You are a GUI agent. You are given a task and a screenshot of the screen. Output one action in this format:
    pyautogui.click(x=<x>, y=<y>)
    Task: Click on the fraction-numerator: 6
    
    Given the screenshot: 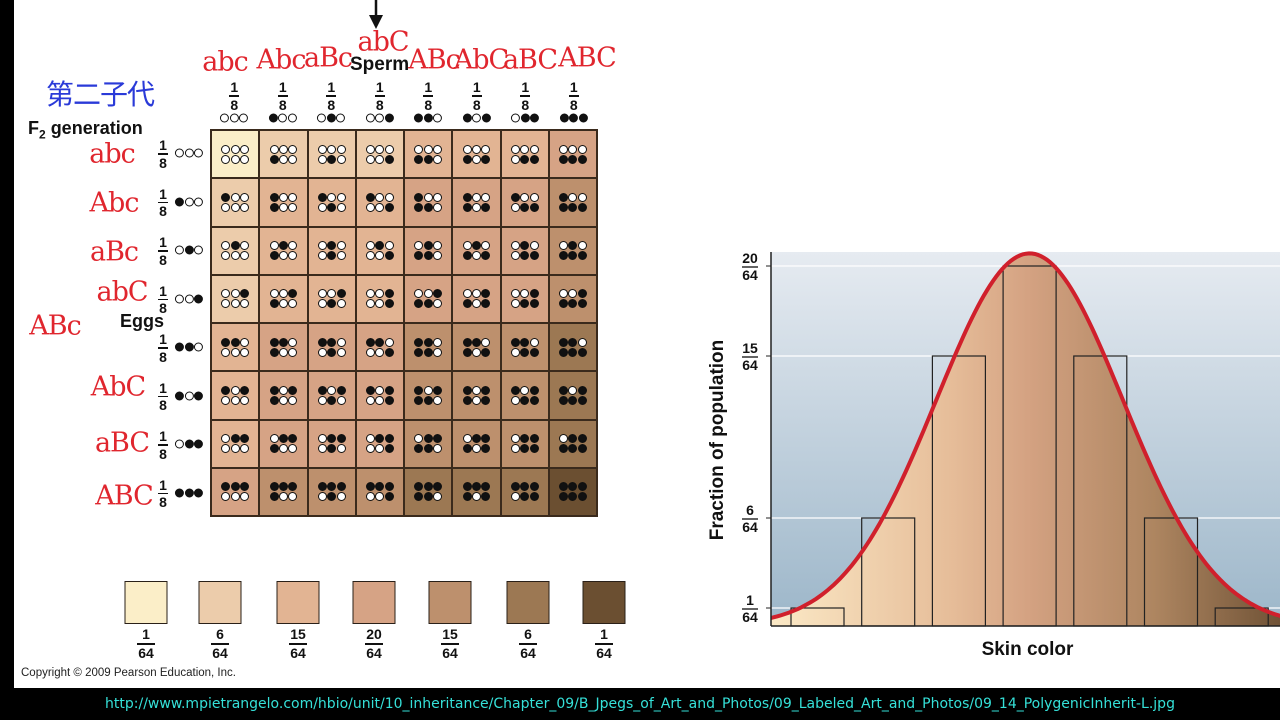 What is the action you would take?
    pyautogui.click(x=220, y=634)
    